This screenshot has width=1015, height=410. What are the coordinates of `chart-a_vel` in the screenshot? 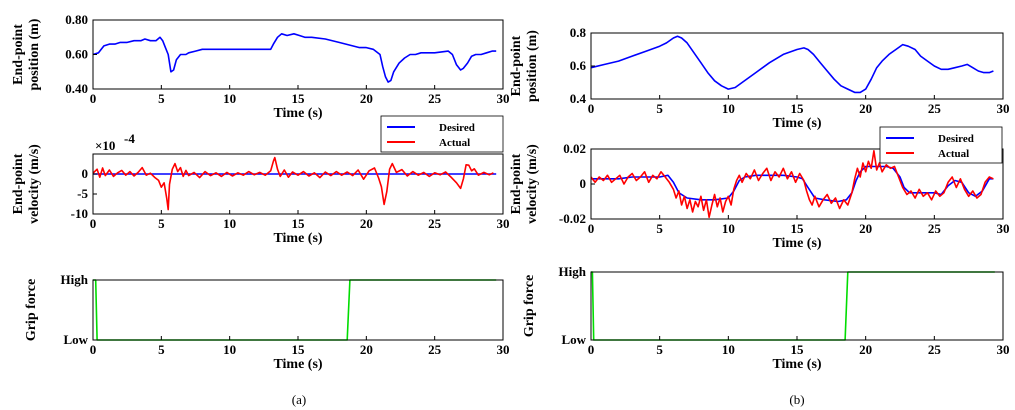 It's located at (298, 165).